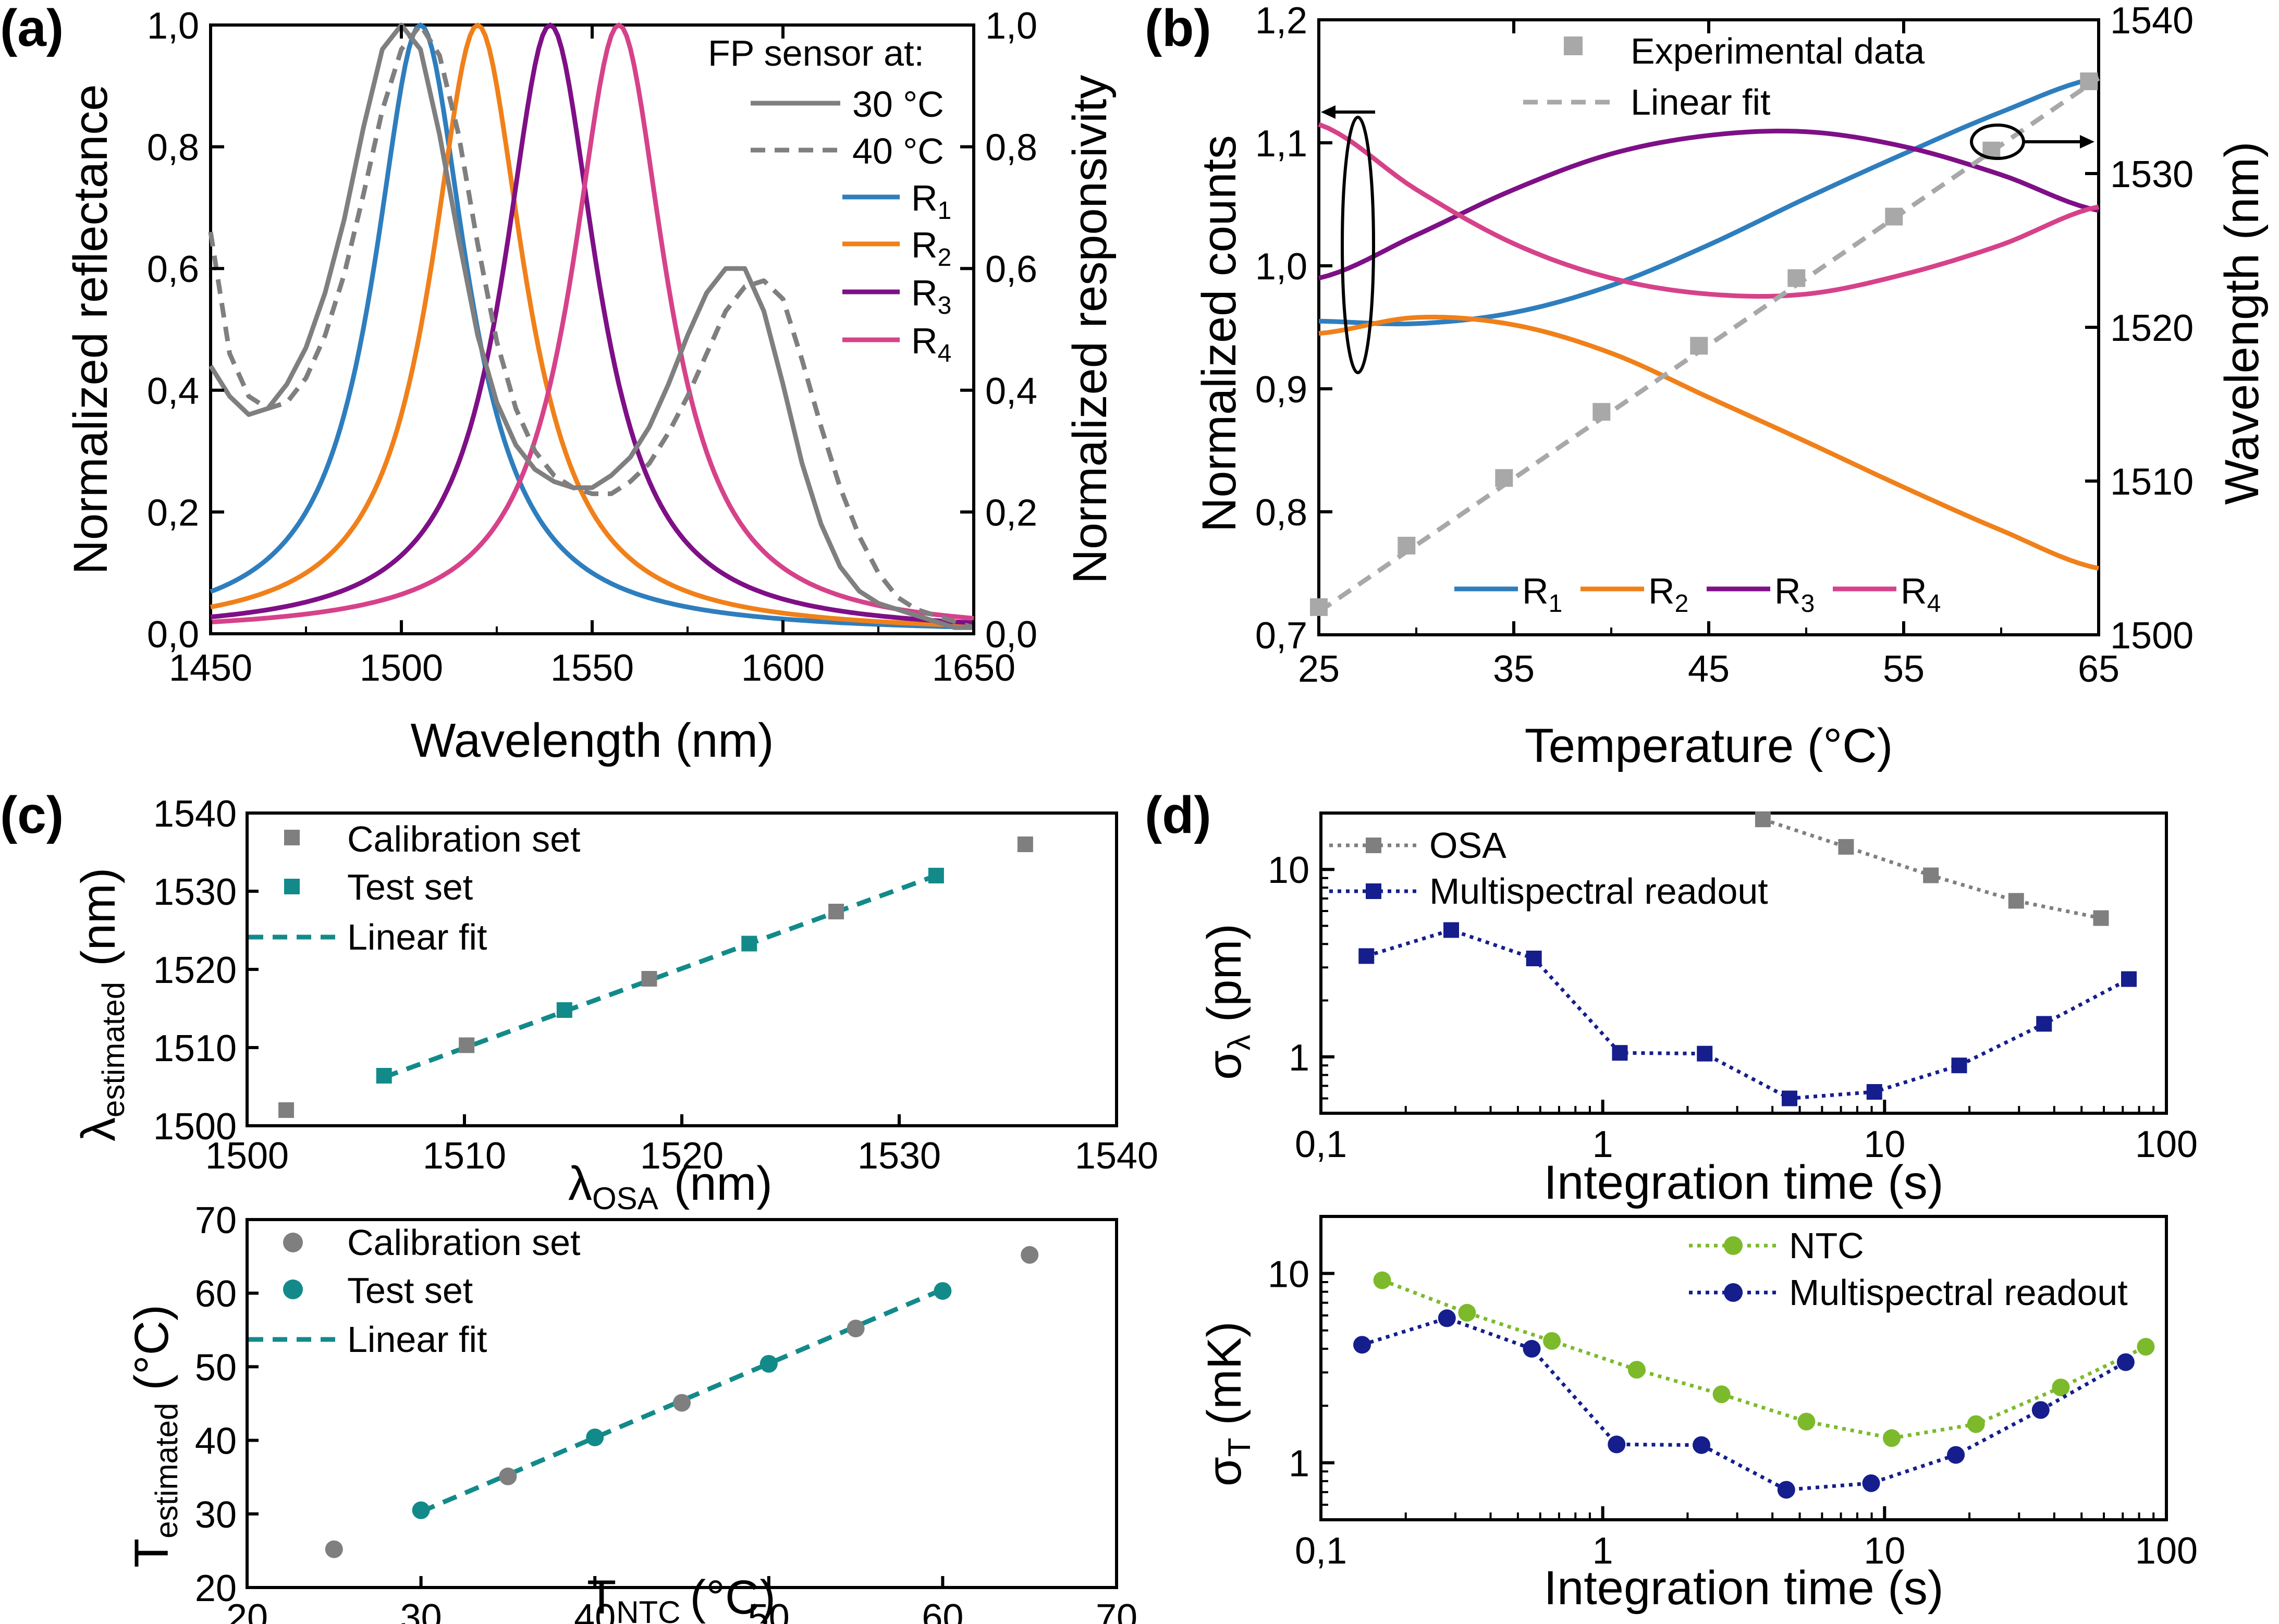  What do you see at coordinates (1116, 1610) in the screenshot?
I see `cb-xtick-label: 70` at bounding box center [1116, 1610].